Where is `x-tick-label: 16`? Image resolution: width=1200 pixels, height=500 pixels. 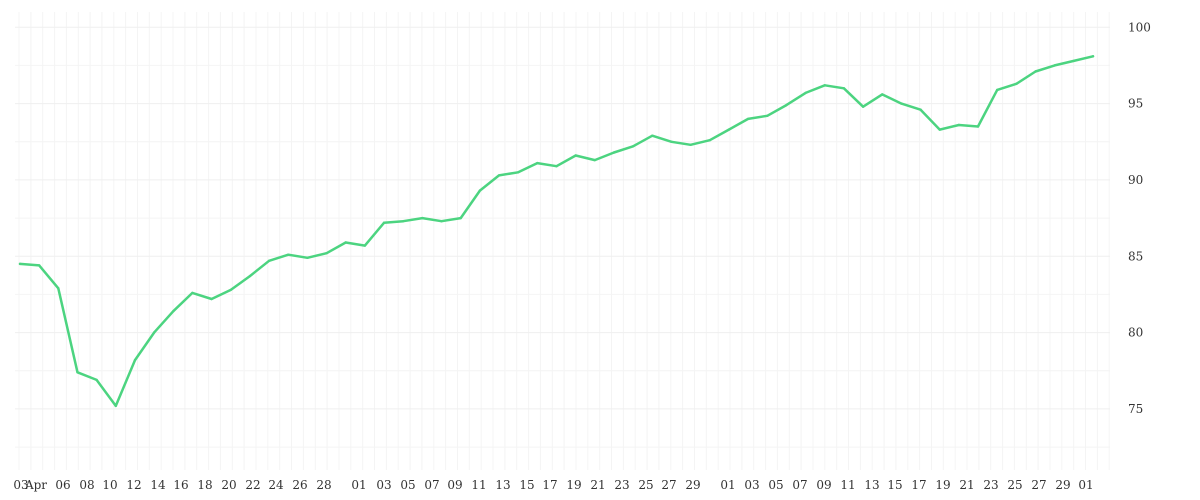 x-tick-label: 16 is located at coordinates (180, 485).